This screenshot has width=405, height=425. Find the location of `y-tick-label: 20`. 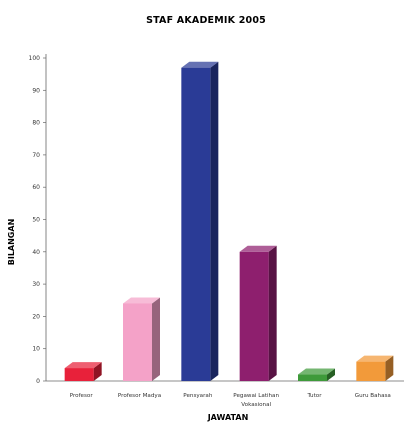

y-tick-label: 20 is located at coordinates (36, 316).